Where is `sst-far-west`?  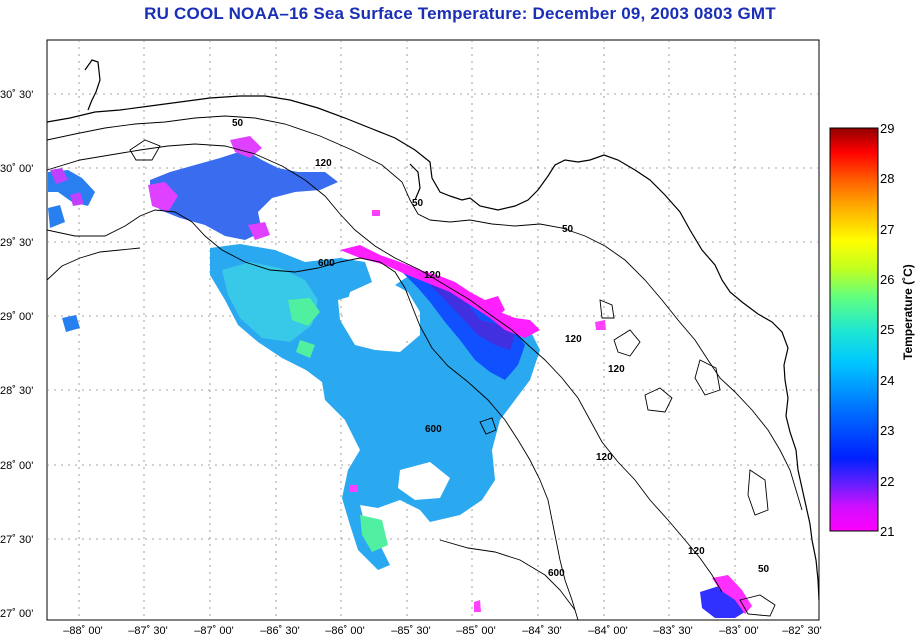 sst-far-west is located at coordinates (71, 251).